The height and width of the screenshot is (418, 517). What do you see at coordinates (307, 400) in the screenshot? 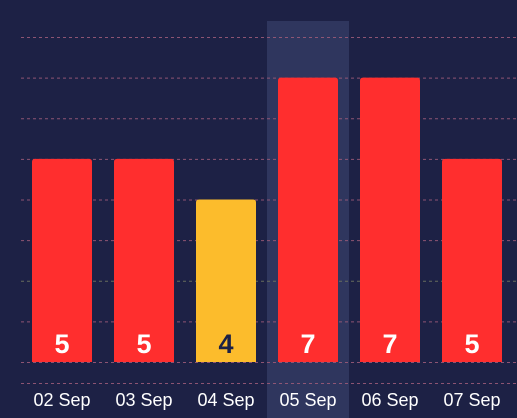
I see `category-label: 05 Sep` at bounding box center [307, 400].